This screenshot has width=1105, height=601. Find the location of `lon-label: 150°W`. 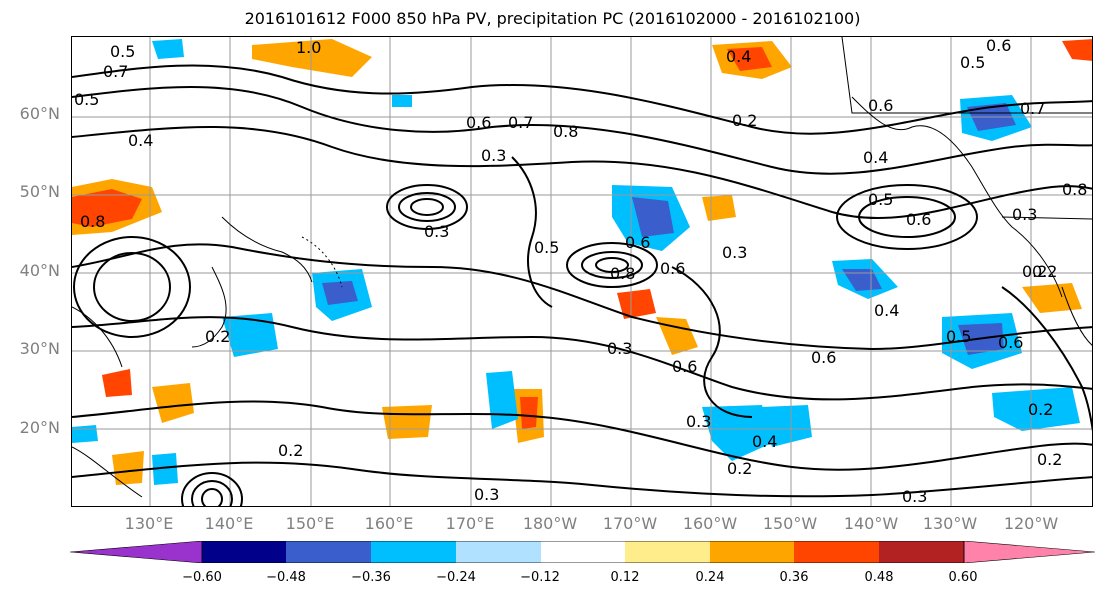

lon-label: 150°W is located at coordinates (790, 523).